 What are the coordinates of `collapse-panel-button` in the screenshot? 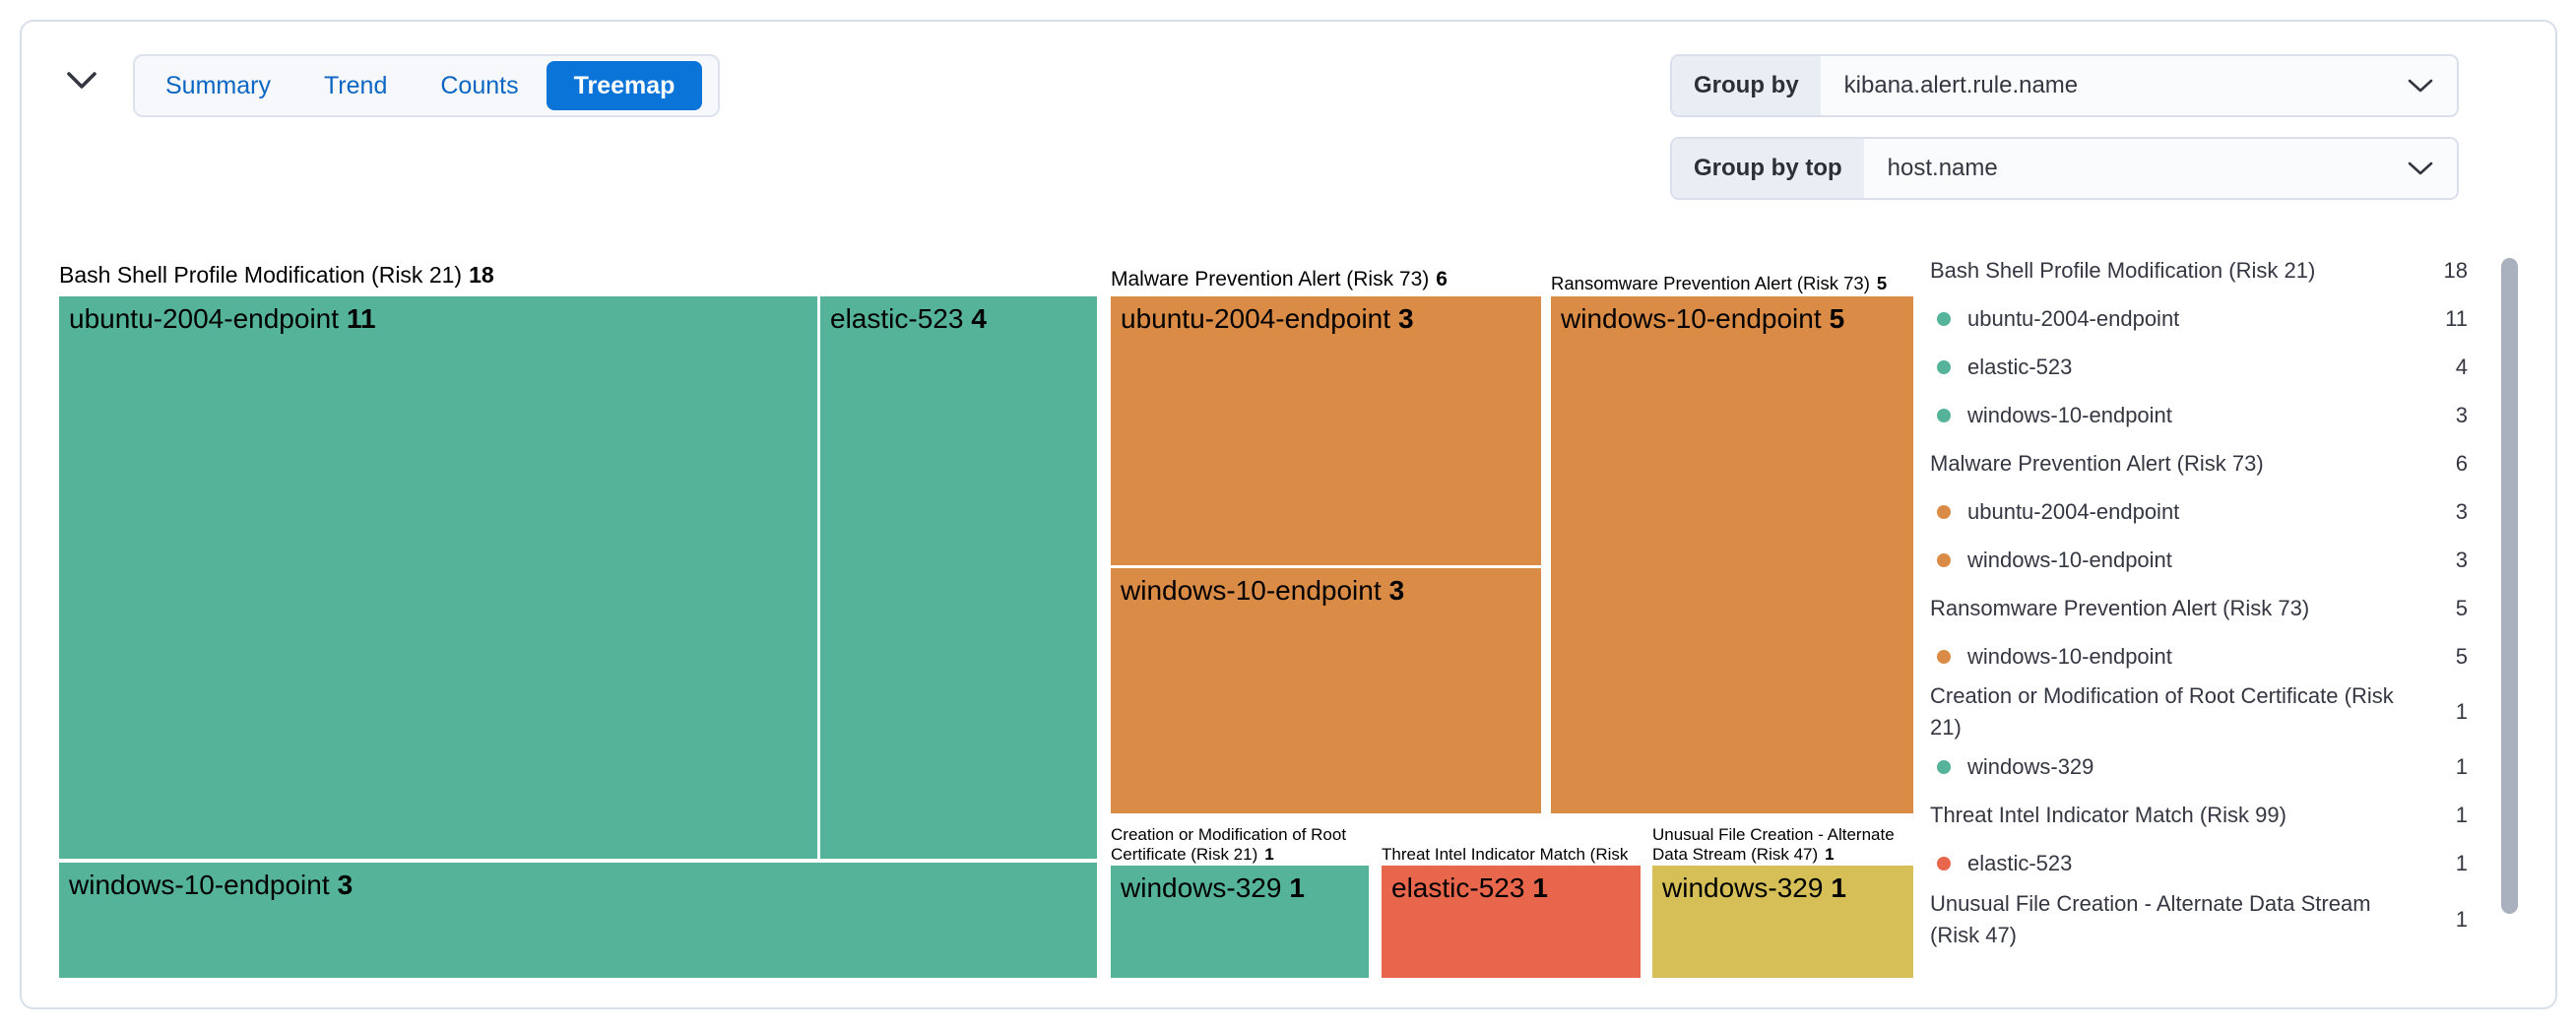 It's located at (81, 81).